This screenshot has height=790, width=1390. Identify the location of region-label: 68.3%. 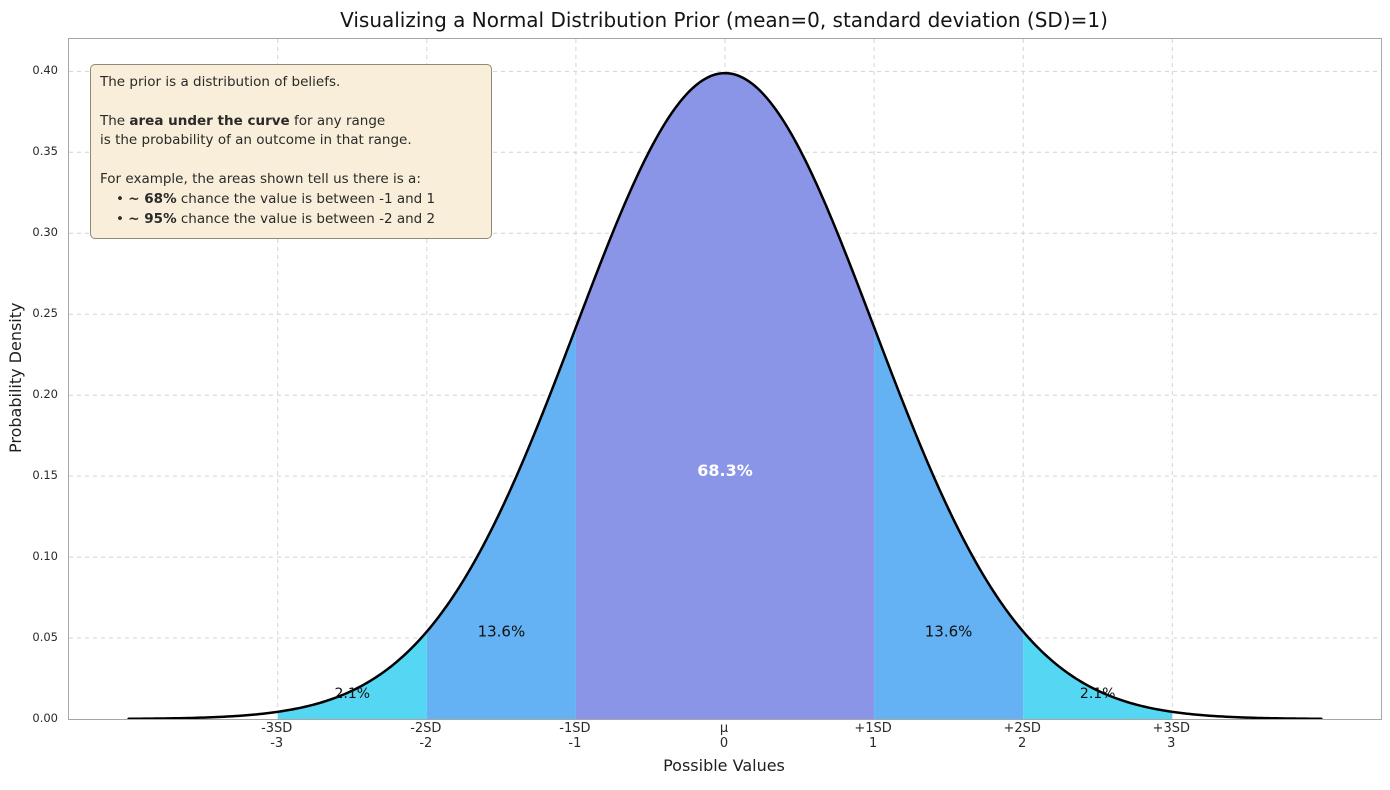
(725, 470).